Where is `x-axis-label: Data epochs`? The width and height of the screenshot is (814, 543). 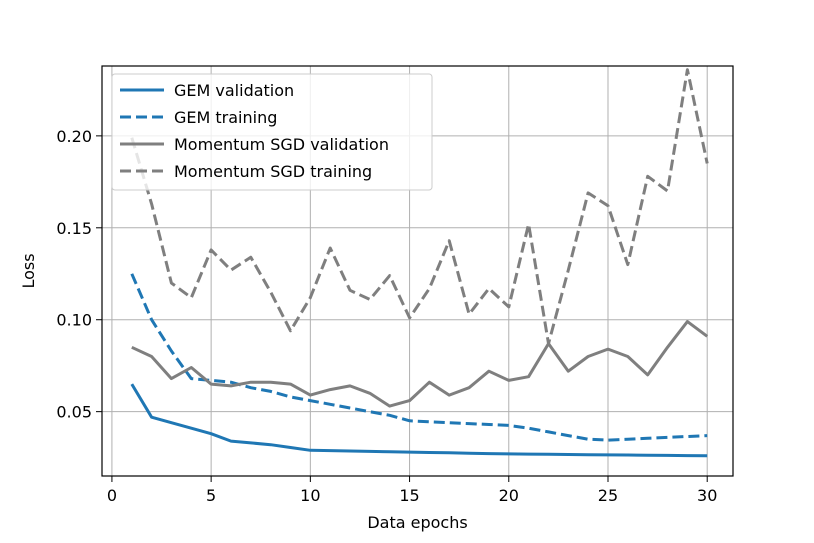 x-axis-label: Data epochs is located at coordinates (417, 522).